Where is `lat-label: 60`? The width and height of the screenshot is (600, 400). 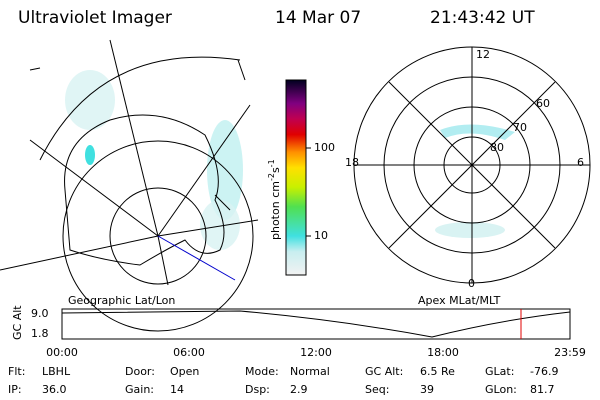
lat-label: 60 is located at coordinates (543, 103).